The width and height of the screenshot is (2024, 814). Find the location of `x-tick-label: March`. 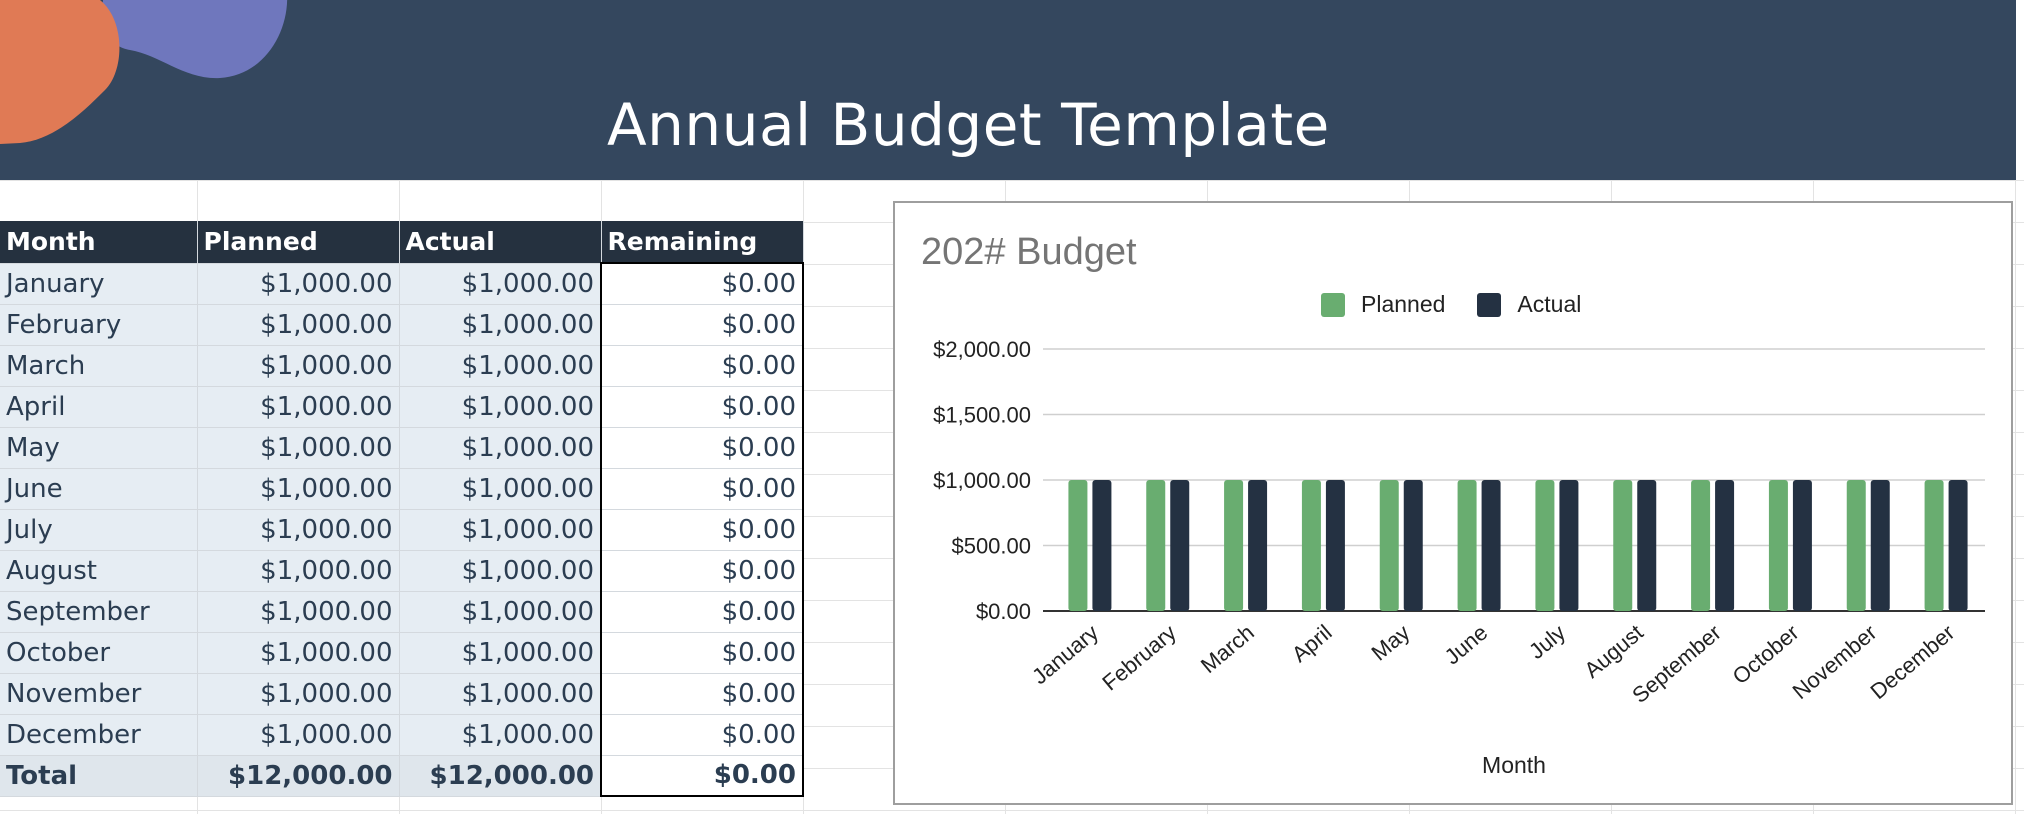

x-tick-label: March is located at coordinates (1227, 649).